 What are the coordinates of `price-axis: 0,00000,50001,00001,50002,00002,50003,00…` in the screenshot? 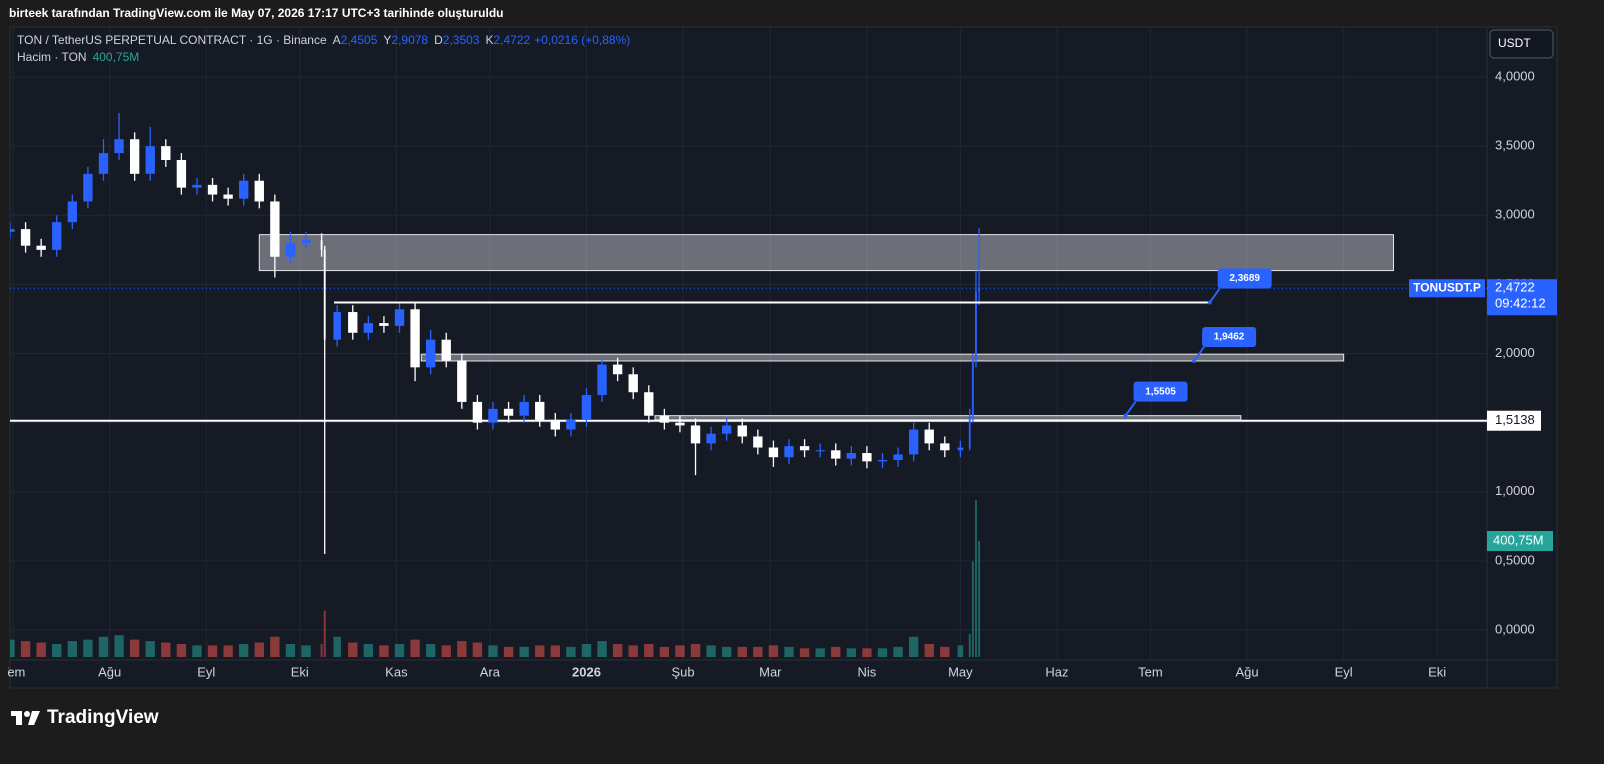 It's located at (1483, 352).